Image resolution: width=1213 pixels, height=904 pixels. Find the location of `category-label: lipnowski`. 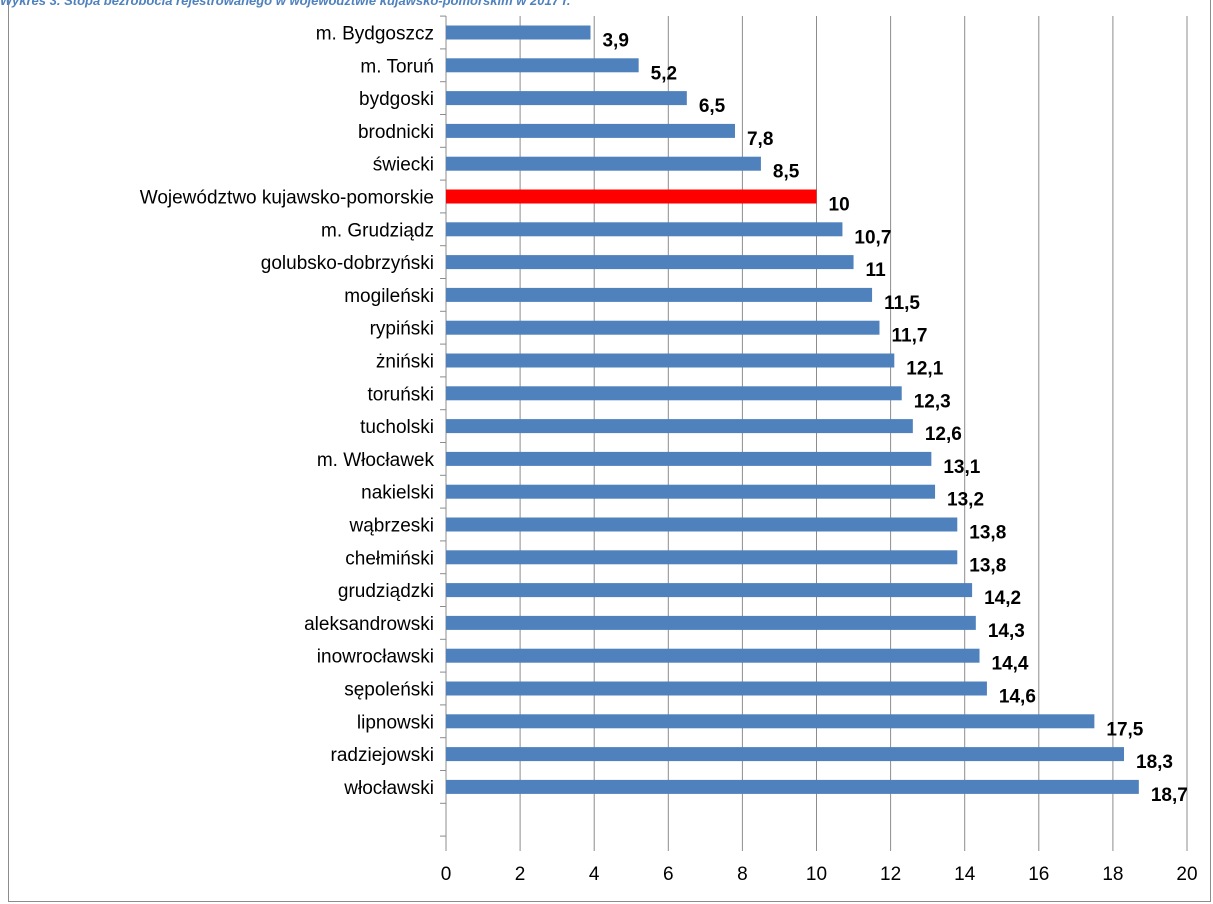

category-label: lipnowski is located at coordinates (395, 722).